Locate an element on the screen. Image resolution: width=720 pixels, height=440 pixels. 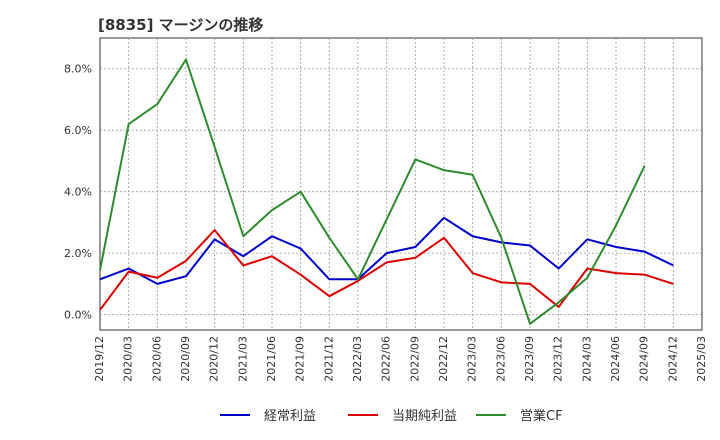
series-line-経常利益 is located at coordinates (386, 250).